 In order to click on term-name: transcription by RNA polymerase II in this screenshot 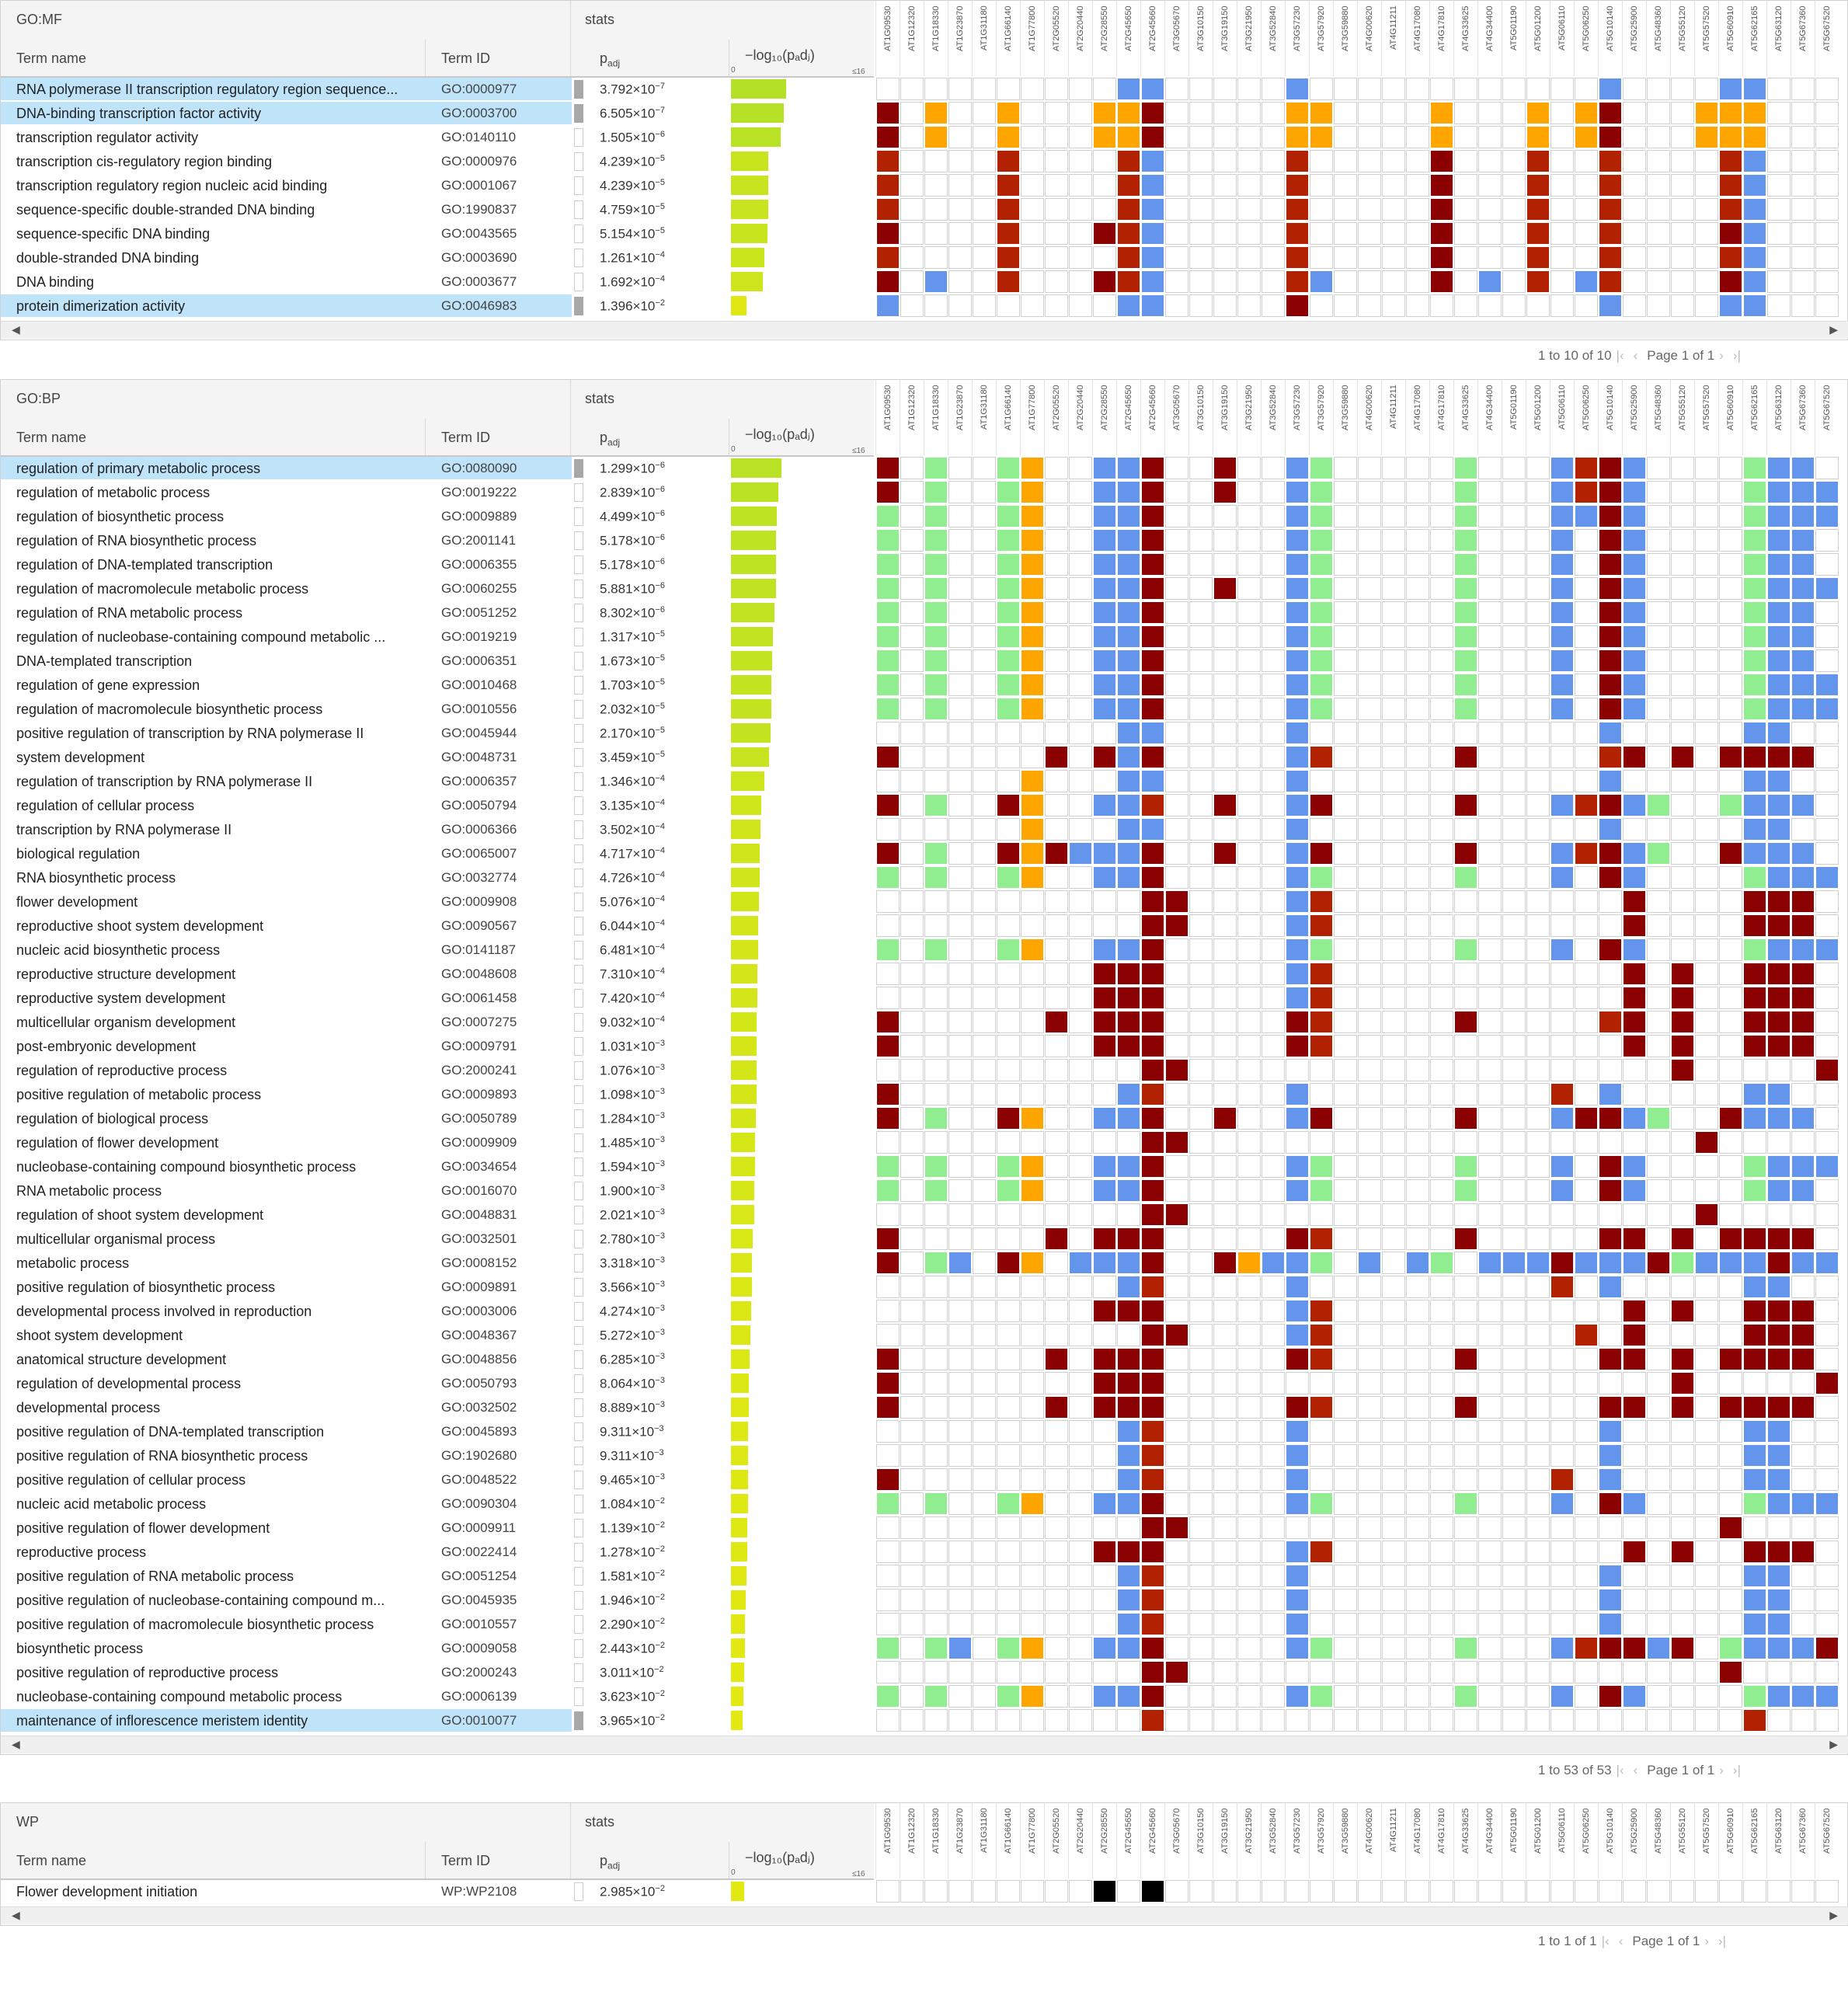, I will do `click(124, 829)`.